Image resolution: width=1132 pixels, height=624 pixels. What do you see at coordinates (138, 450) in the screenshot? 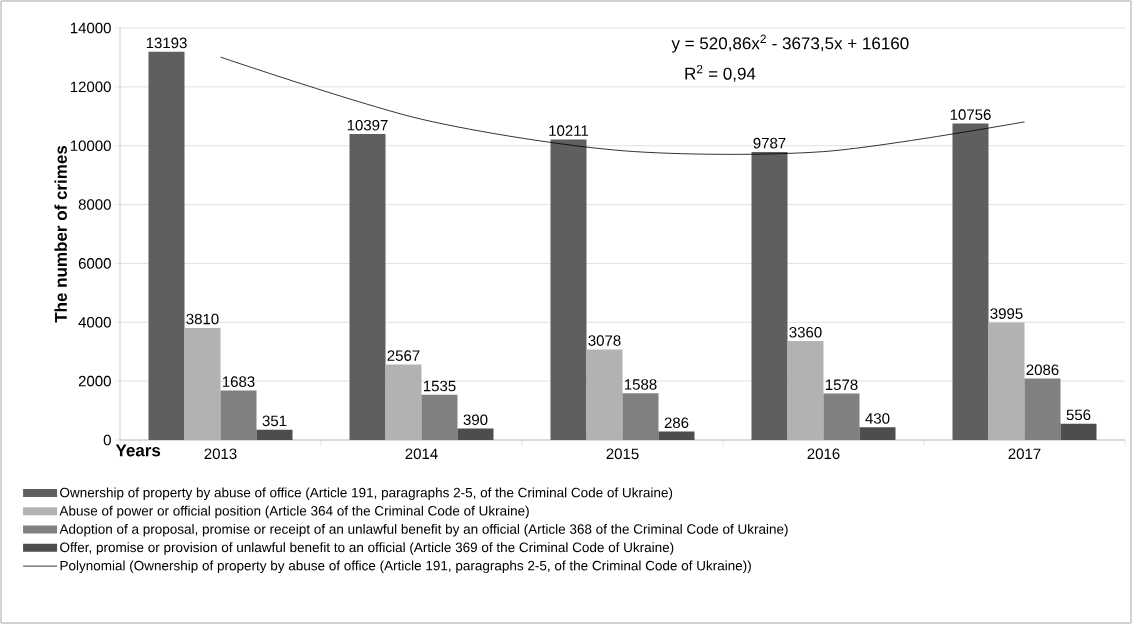
I see `x-axis-title: Years` at bounding box center [138, 450].